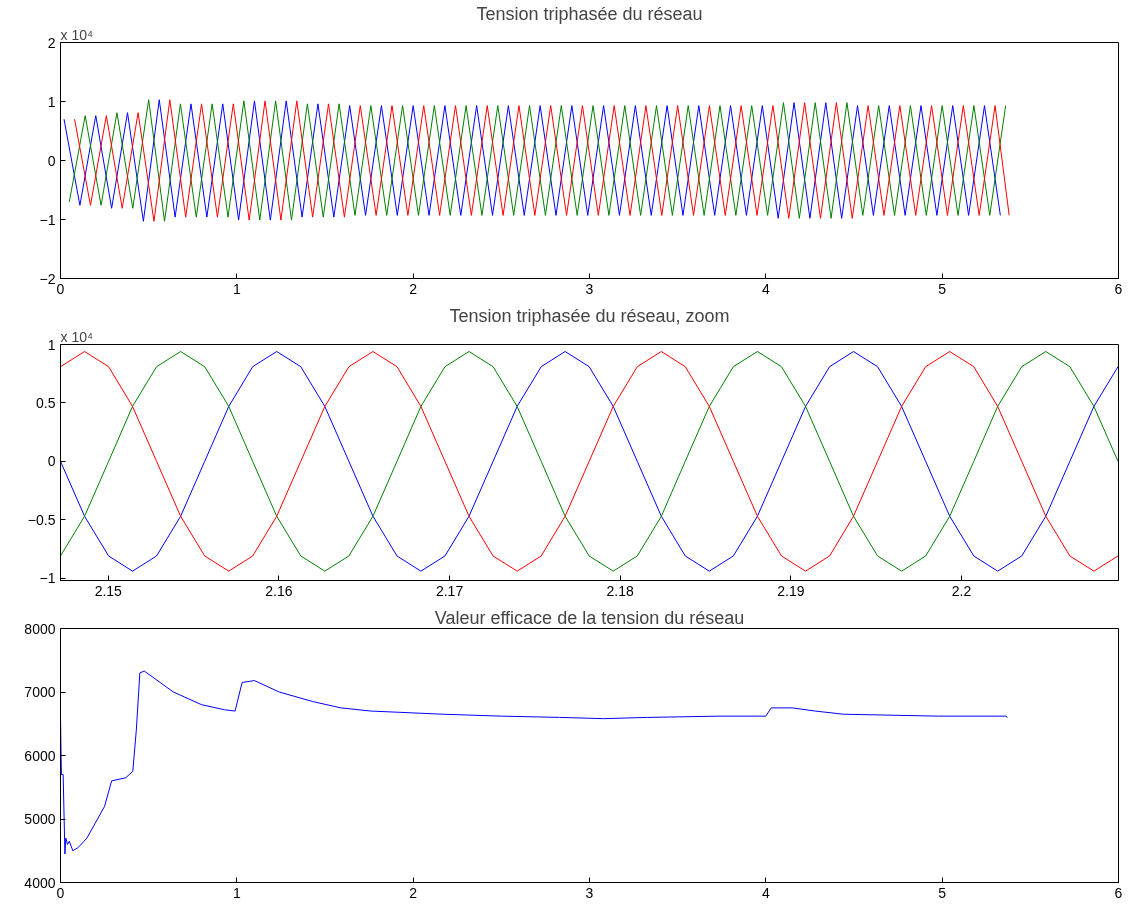 The height and width of the screenshot is (914, 1142). I want to click on x-tick-label: 2.15, so click(108, 590).